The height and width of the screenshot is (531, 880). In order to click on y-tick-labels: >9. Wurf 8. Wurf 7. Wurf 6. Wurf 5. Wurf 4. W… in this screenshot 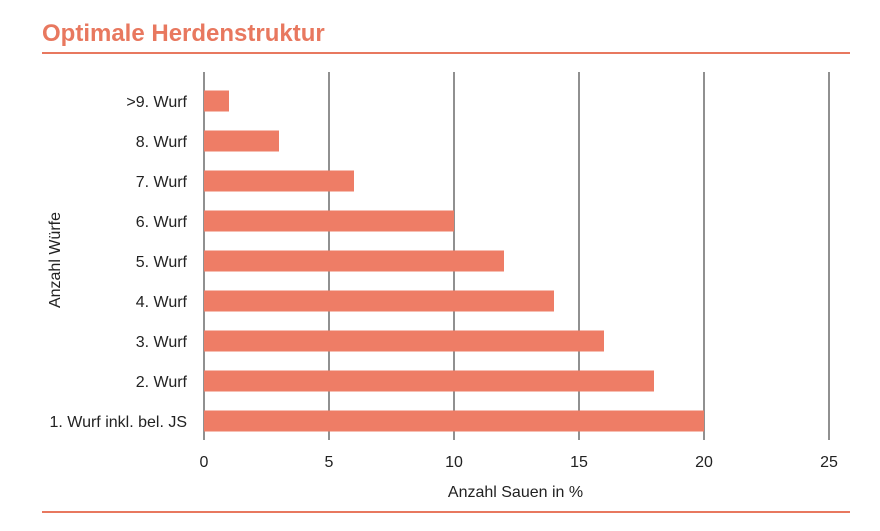, I will do `click(118, 262)`.